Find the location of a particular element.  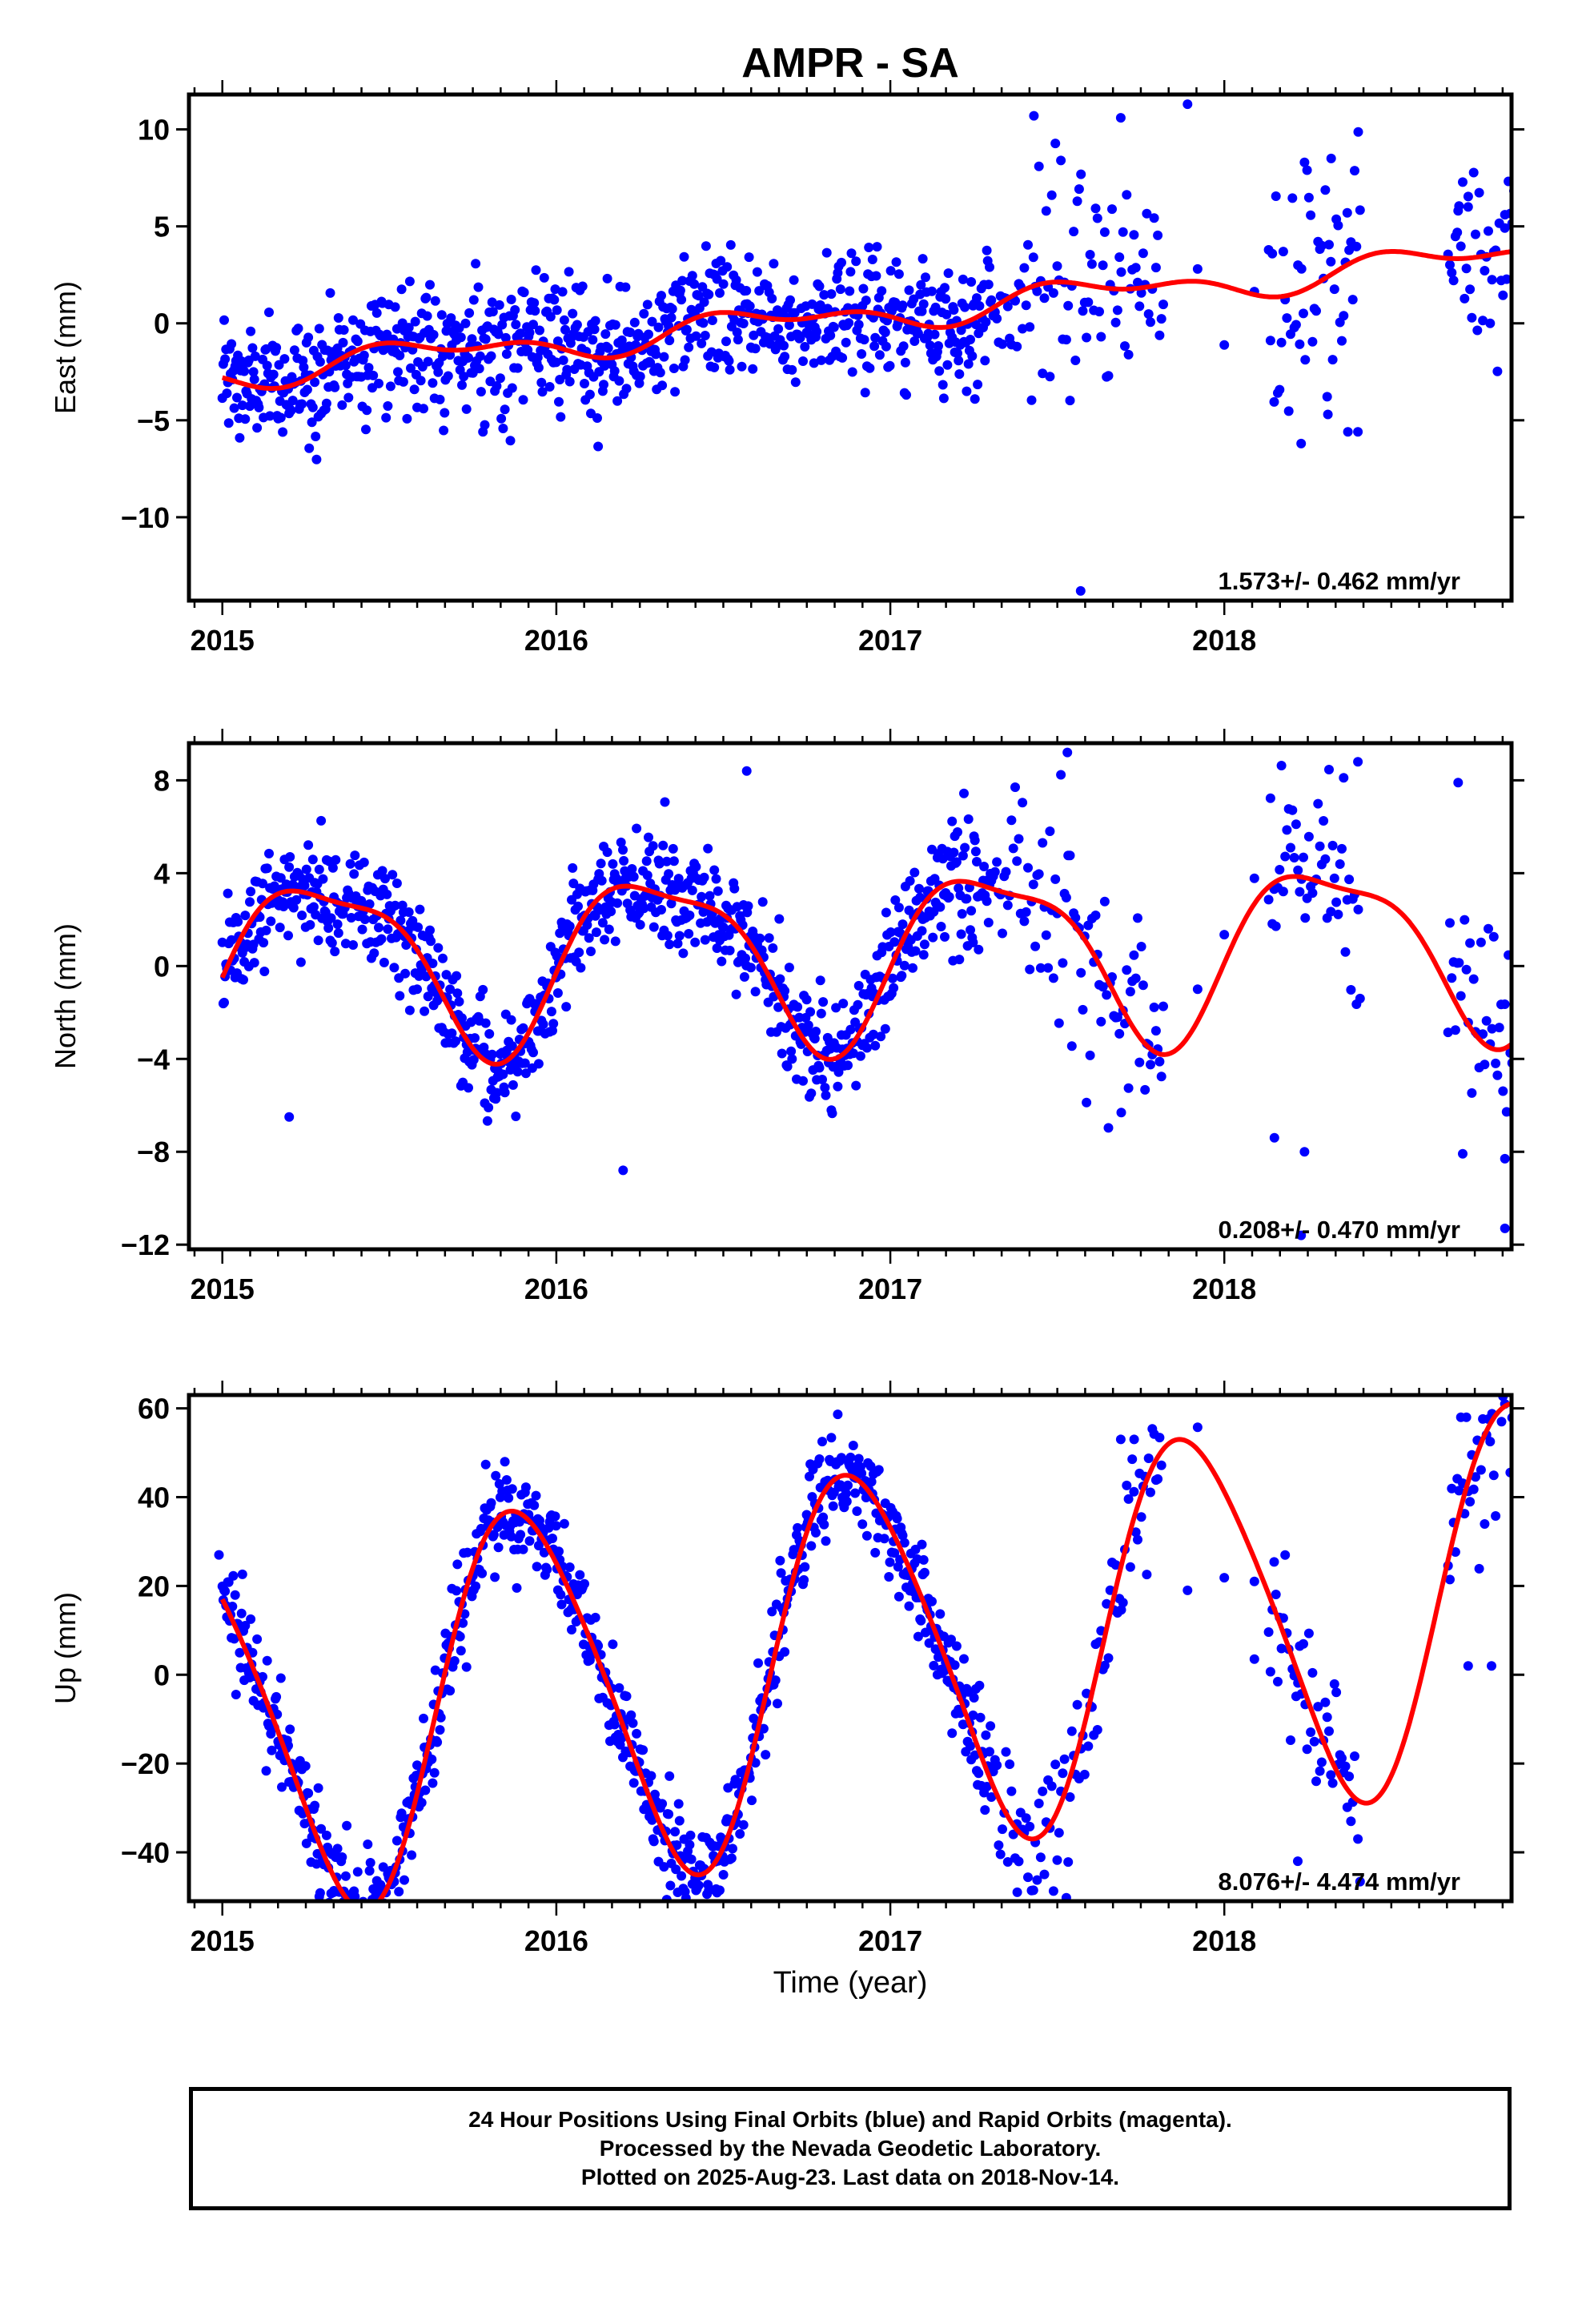

y-tick-label: −40 is located at coordinates (145, 1852).